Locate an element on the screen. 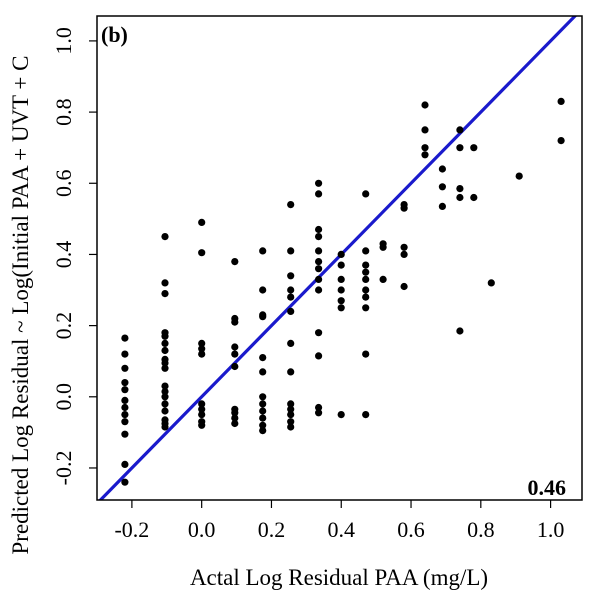  y-tick-label: 1.0 is located at coordinates (63, 41).